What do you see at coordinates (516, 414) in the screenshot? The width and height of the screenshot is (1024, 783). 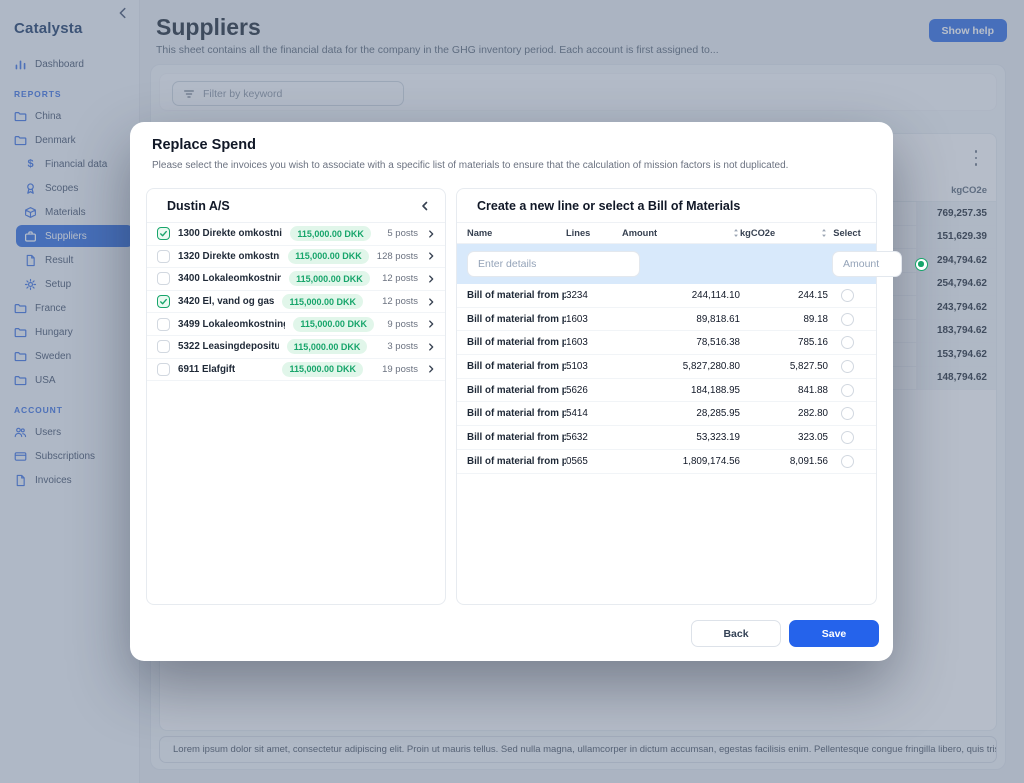 I see `bom-name: Bill of material from provider 6` at bounding box center [516, 414].